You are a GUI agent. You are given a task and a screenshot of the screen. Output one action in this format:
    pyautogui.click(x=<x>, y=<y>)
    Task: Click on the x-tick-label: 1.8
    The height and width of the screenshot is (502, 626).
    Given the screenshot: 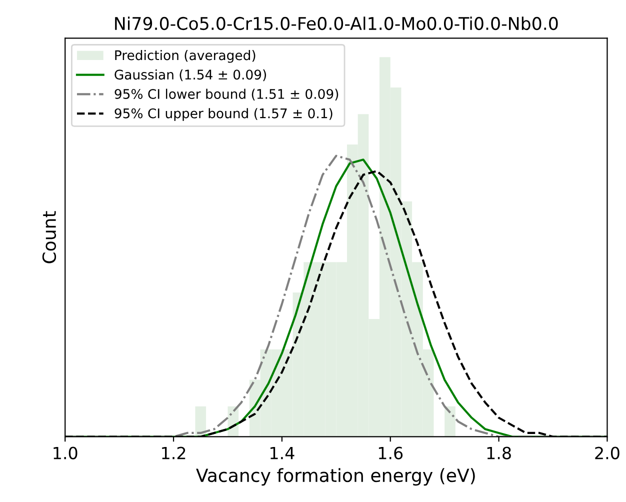 What is the action you would take?
    pyautogui.click(x=499, y=453)
    